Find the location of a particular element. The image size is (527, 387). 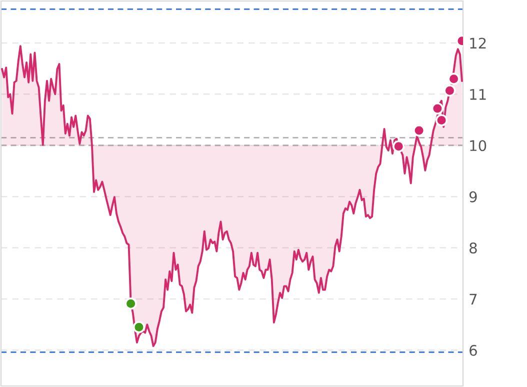

y-tick-label: 6 is located at coordinates (473, 350).